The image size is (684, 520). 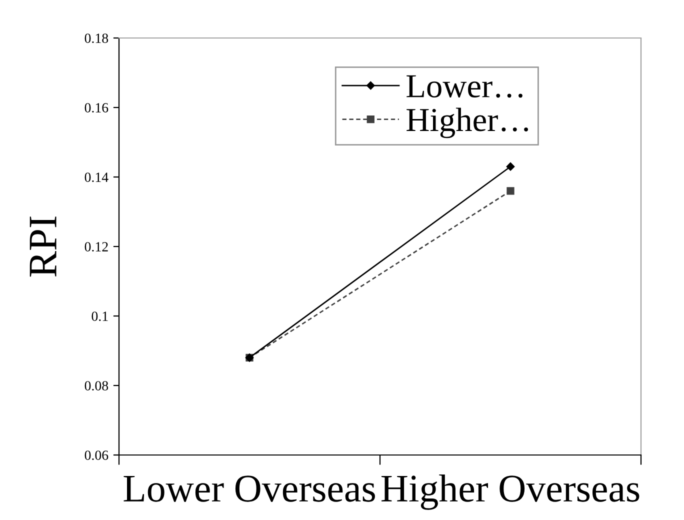 What do you see at coordinates (96, 39) in the screenshot?
I see `y-tick-label: 0.18` at bounding box center [96, 39].